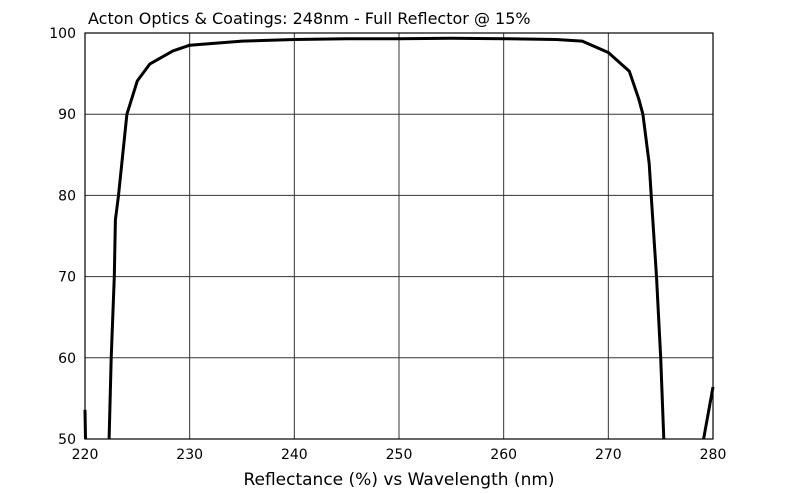 This screenshot has width=791, height=494. Describe the element at coordinates (608, 455) in the screenshot. I see `x-tick-label: 270` at that location.